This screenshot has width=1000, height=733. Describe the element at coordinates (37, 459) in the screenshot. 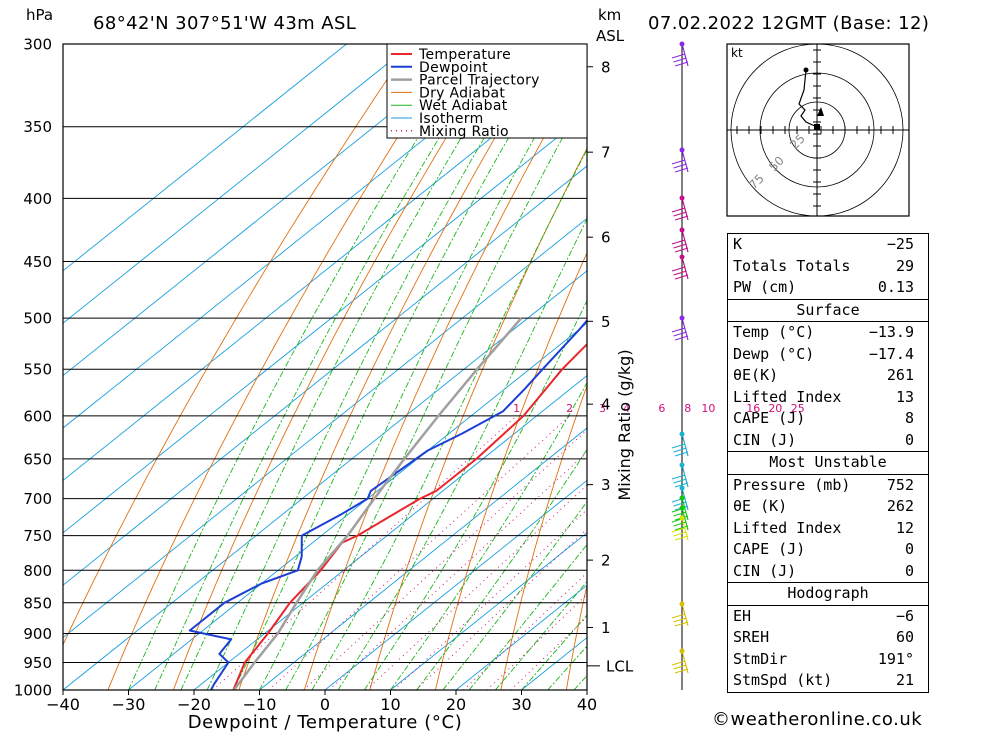

I see `pressure-tick-label: 650` at that location.